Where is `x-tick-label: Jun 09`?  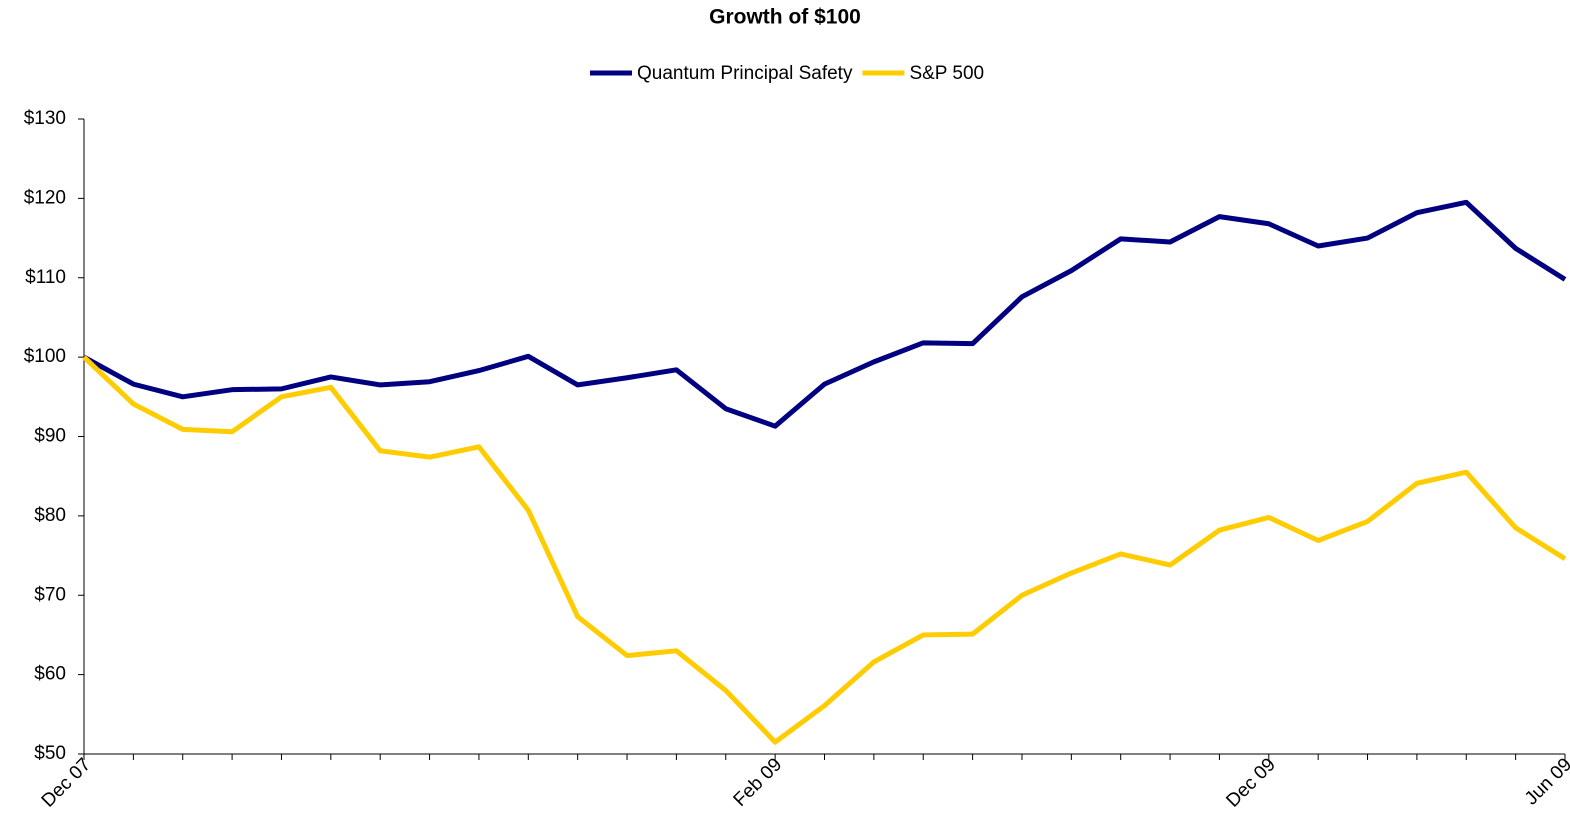
x-tick-label: Jun 09 is located at coordinates (1545, 781).